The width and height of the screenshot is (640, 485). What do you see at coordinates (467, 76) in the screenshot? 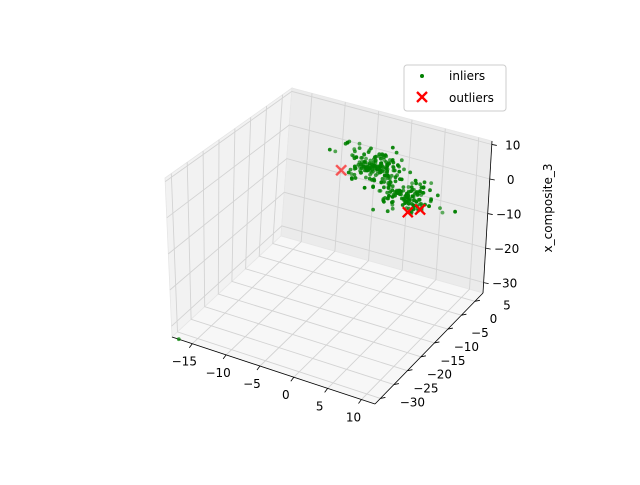
I see `legend-inliers-label: inliers` at bounding box center [467, 76].